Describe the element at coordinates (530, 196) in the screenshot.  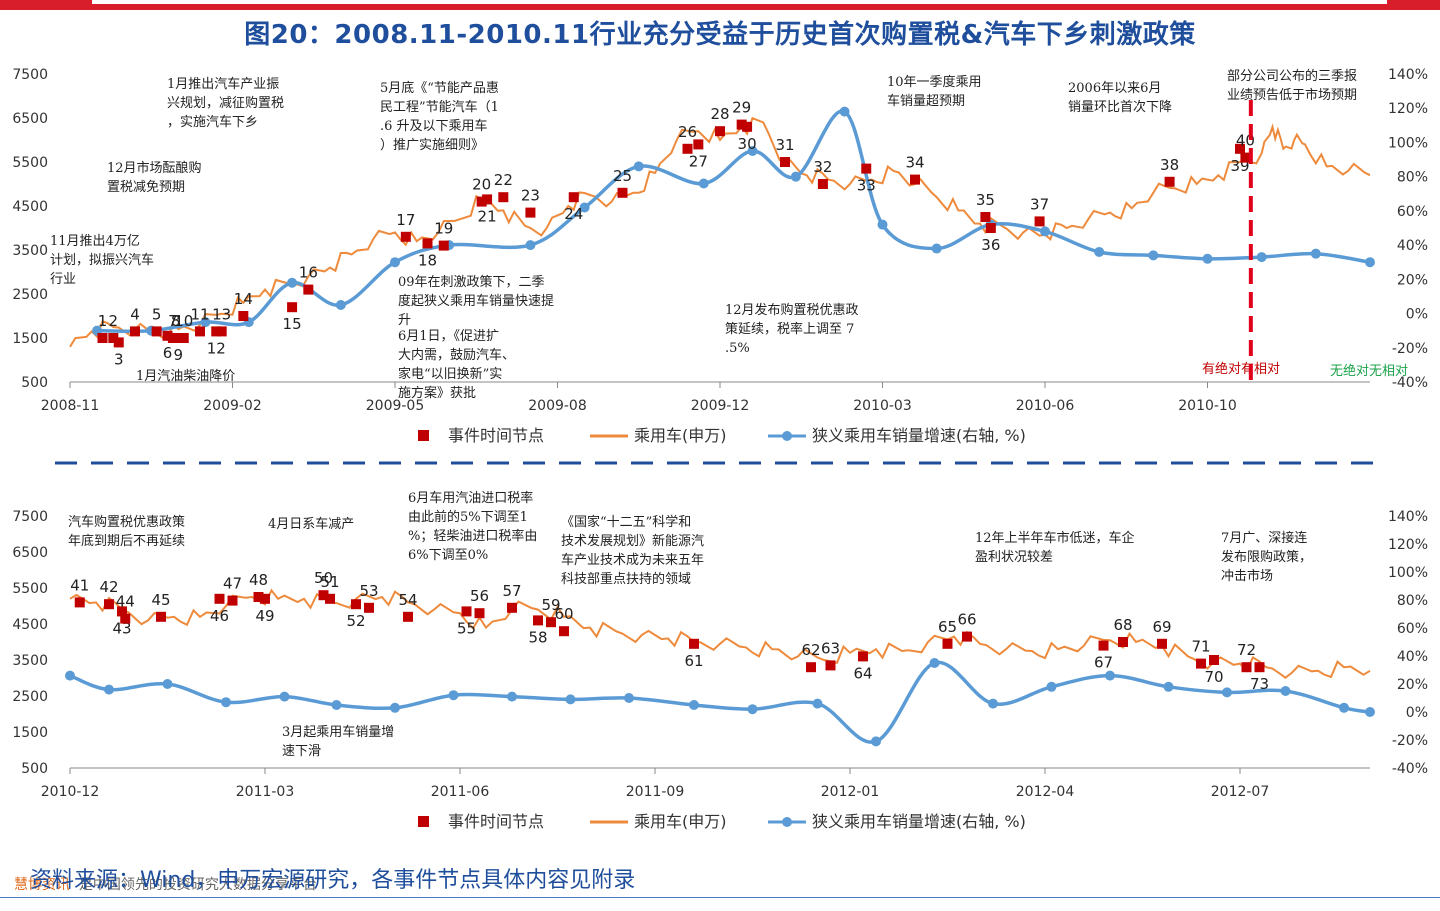
I see `event-label: 23` at that location.